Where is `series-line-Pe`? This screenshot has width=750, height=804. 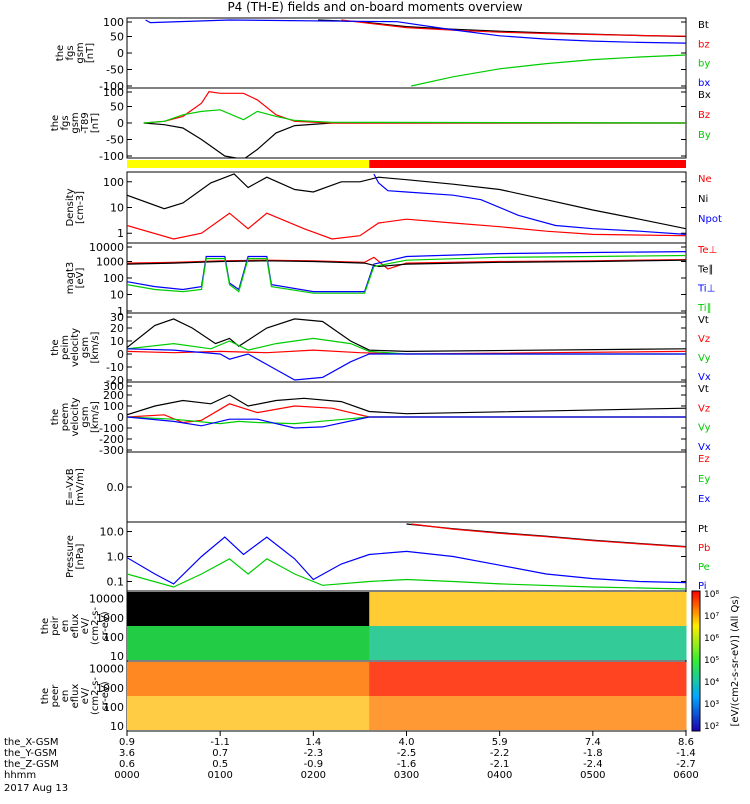 series-line-Pe is located at coordinates (406, 574).